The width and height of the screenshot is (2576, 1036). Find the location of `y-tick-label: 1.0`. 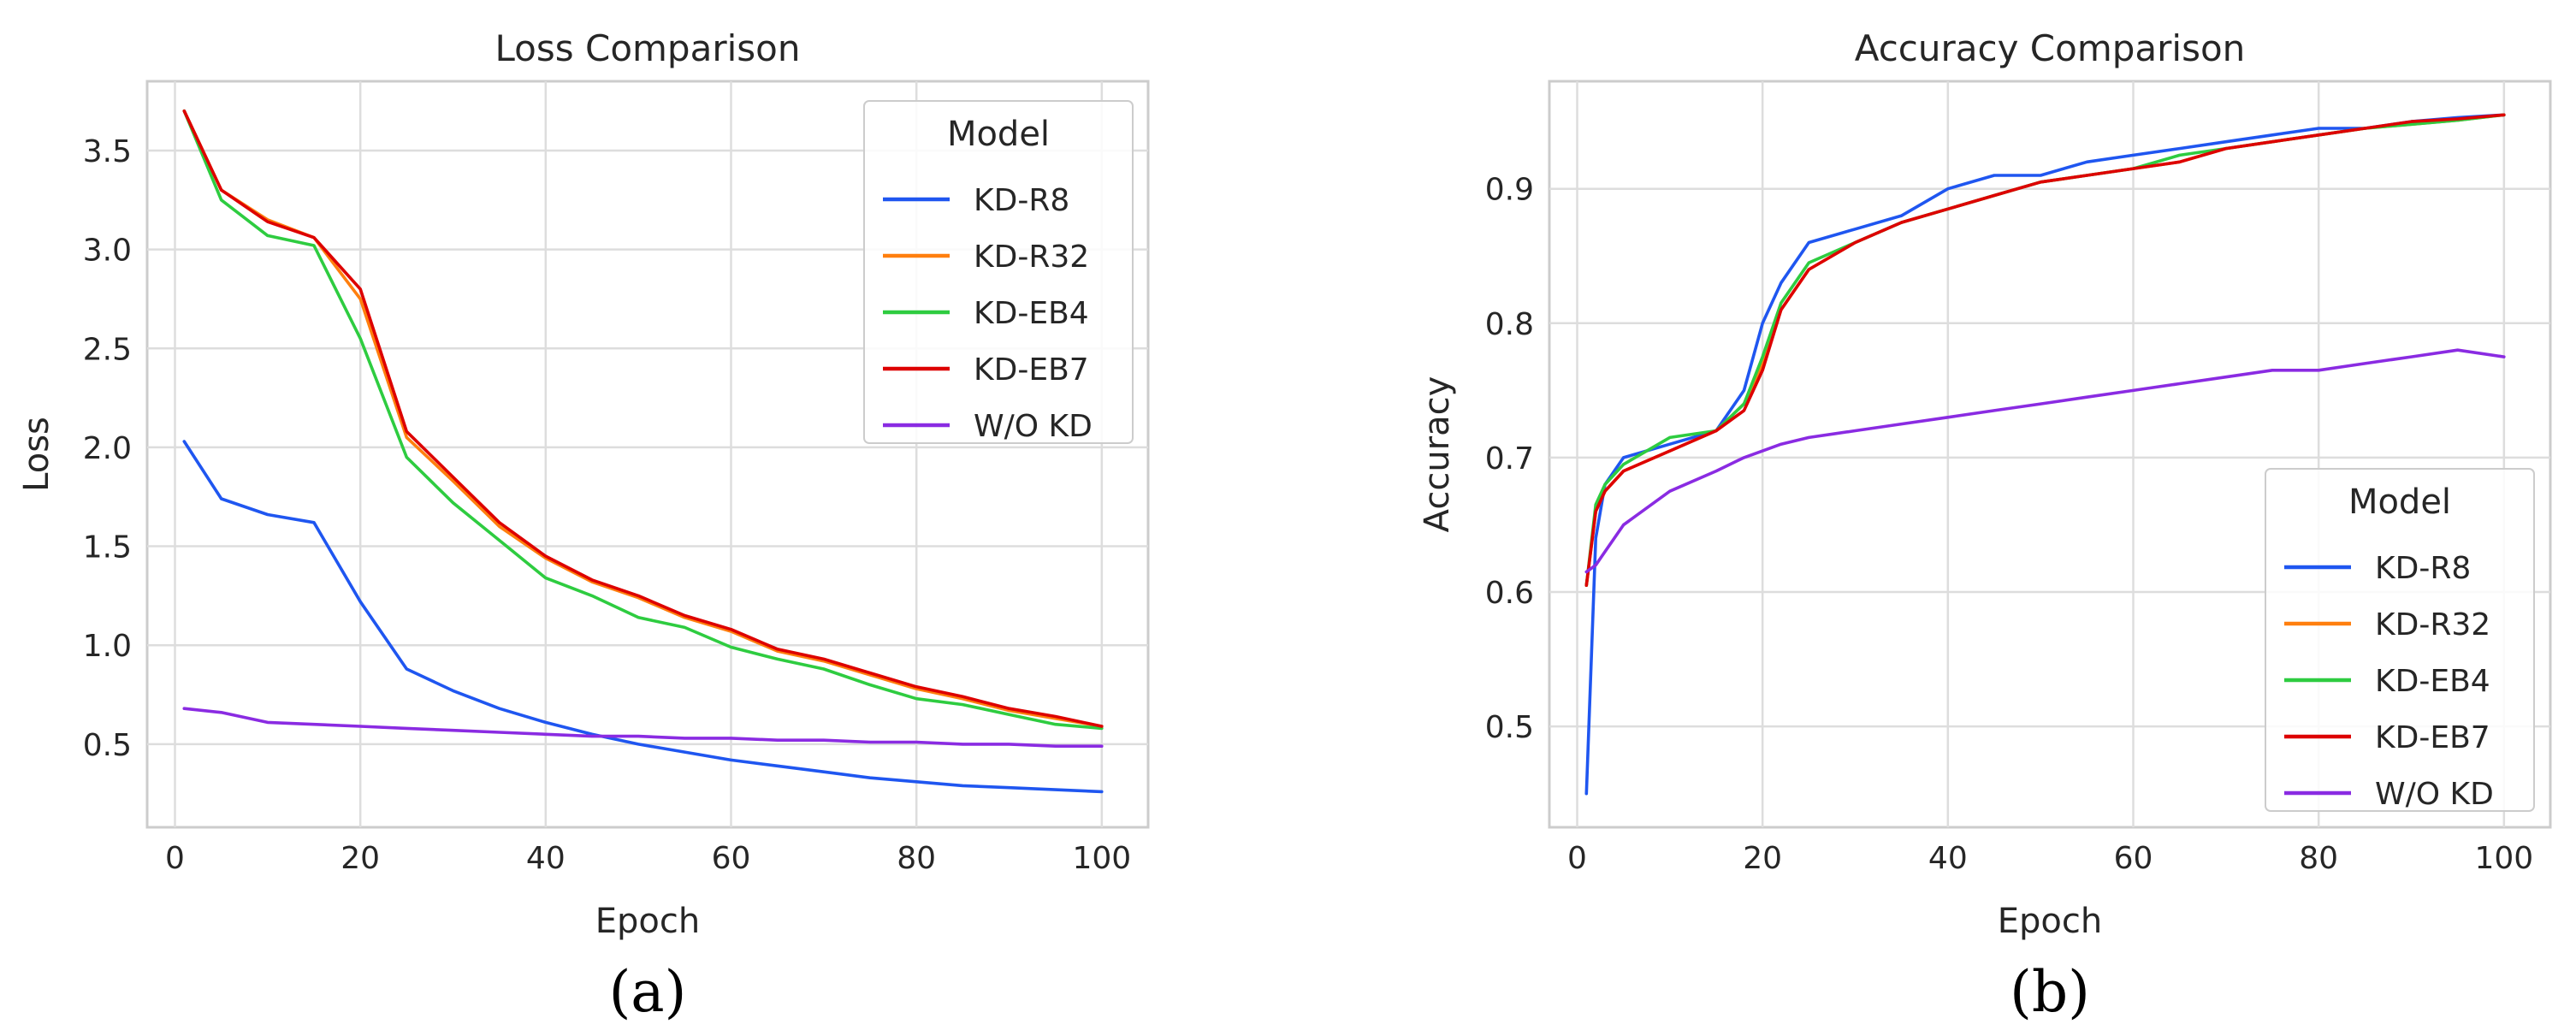

y-tick-label: 1.0 is located at coordinates (107, 646).